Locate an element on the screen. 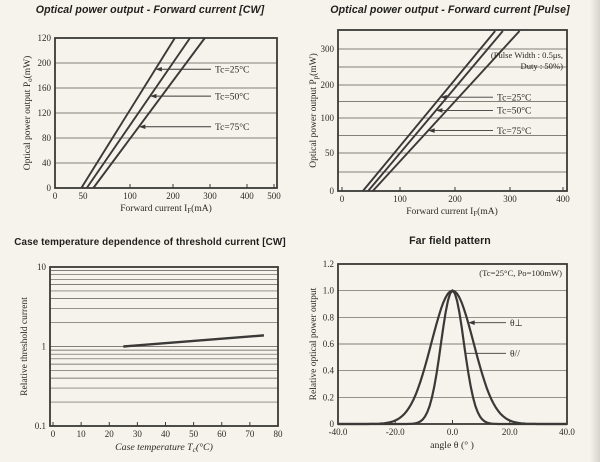  tick-label: 70 is located at coordinates (250, 434).